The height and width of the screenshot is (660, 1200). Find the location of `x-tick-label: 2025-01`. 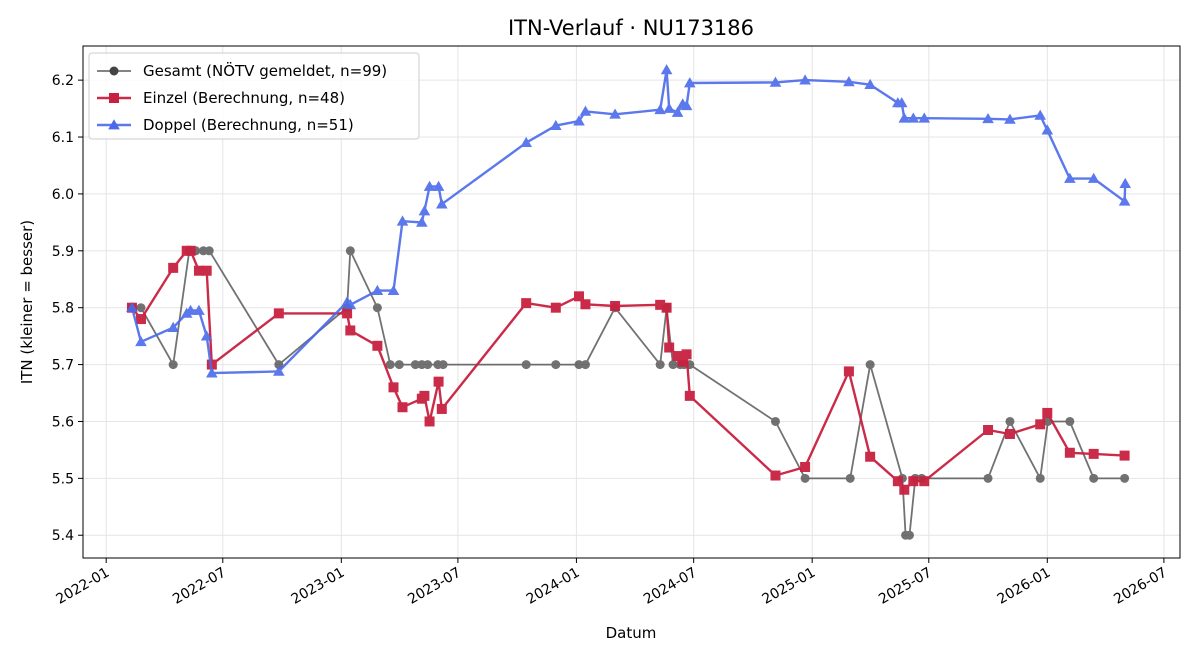

x-tick-label: 2025-01 is located at coordinates (789, 586).